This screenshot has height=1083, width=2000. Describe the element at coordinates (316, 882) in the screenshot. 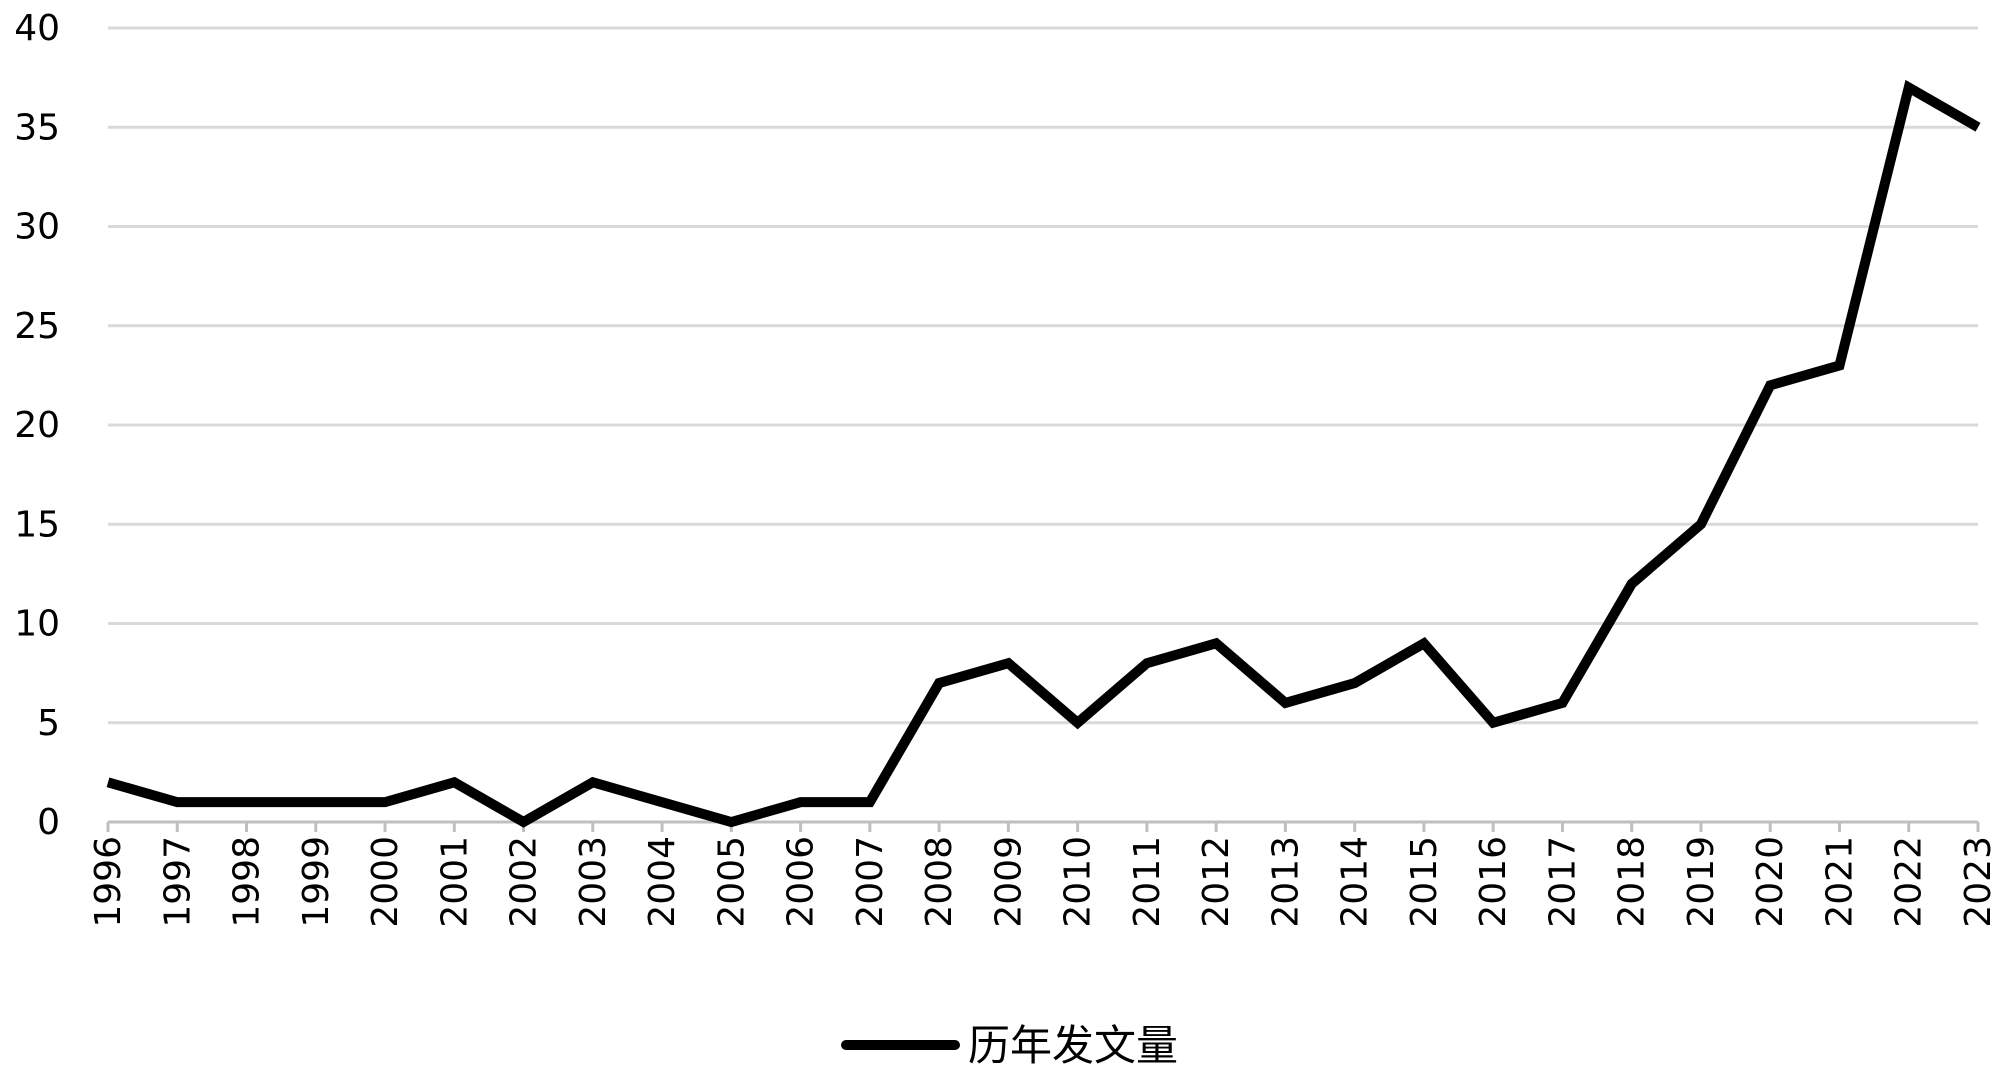

I see `x-tick-label: 1999` at that location.